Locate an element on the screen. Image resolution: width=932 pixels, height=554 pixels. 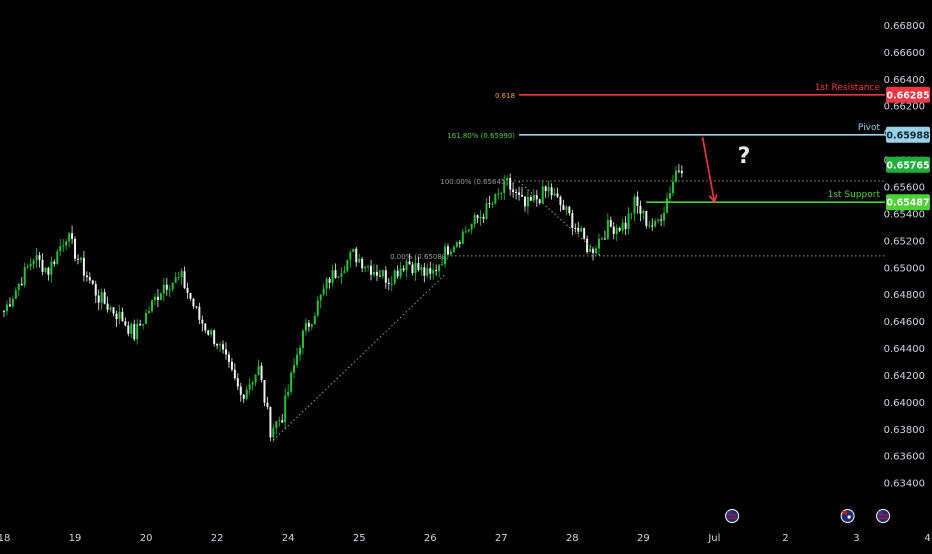
price-tag: 0.65487 is located at coordinates (908, 202).